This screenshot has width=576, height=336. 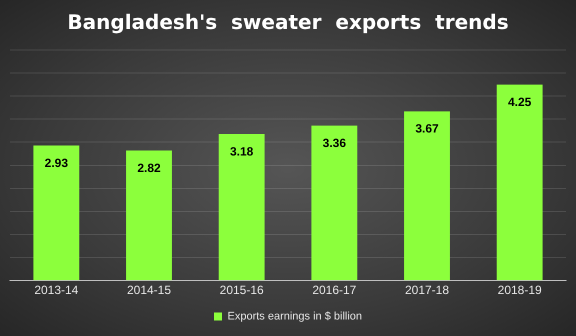 I want to click on data-label: 3.18, so click(x=242, y=151).